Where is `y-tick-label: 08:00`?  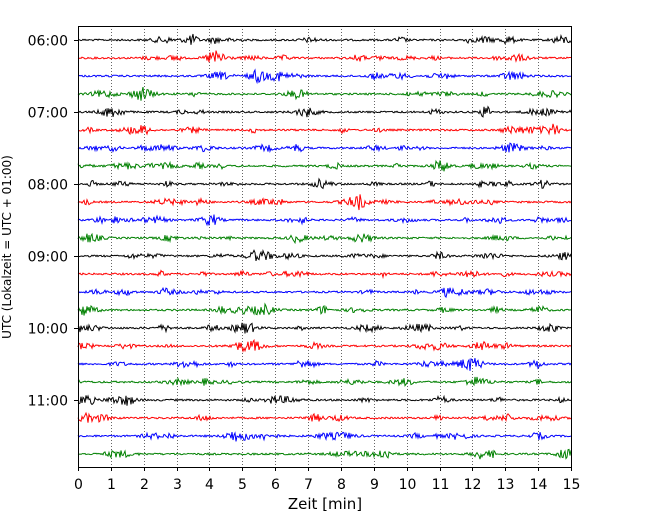 y-tick-label: 08:00 is located at coordinates (48, 186).